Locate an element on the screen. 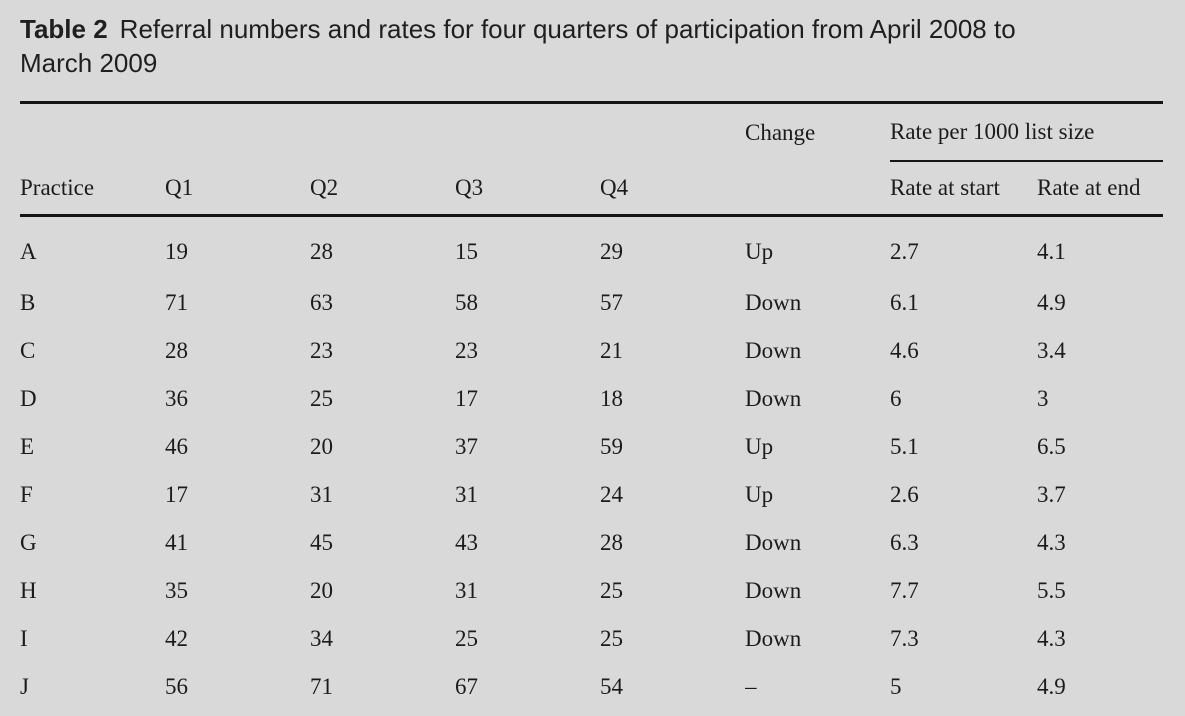  column-header-rate-at-start: Rate at start is located at coordinates (963, 189).